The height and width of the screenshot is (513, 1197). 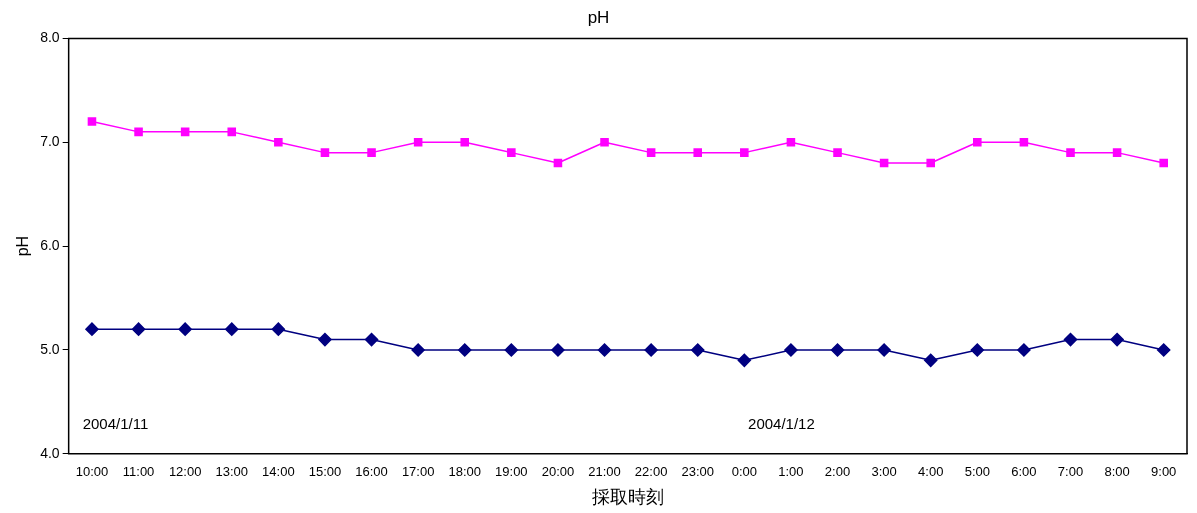 I want to click on x-tick-label: 6:00, so click(x=1024, y=472).